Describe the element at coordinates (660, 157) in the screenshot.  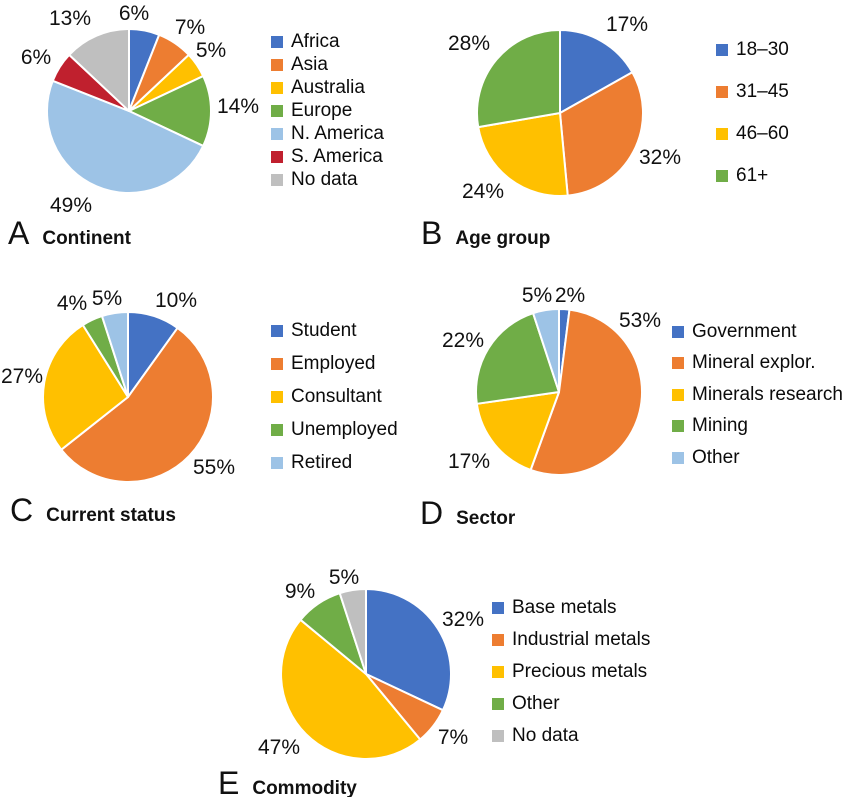
I see `panel-b-value-label-31-45: 32%` at that location.